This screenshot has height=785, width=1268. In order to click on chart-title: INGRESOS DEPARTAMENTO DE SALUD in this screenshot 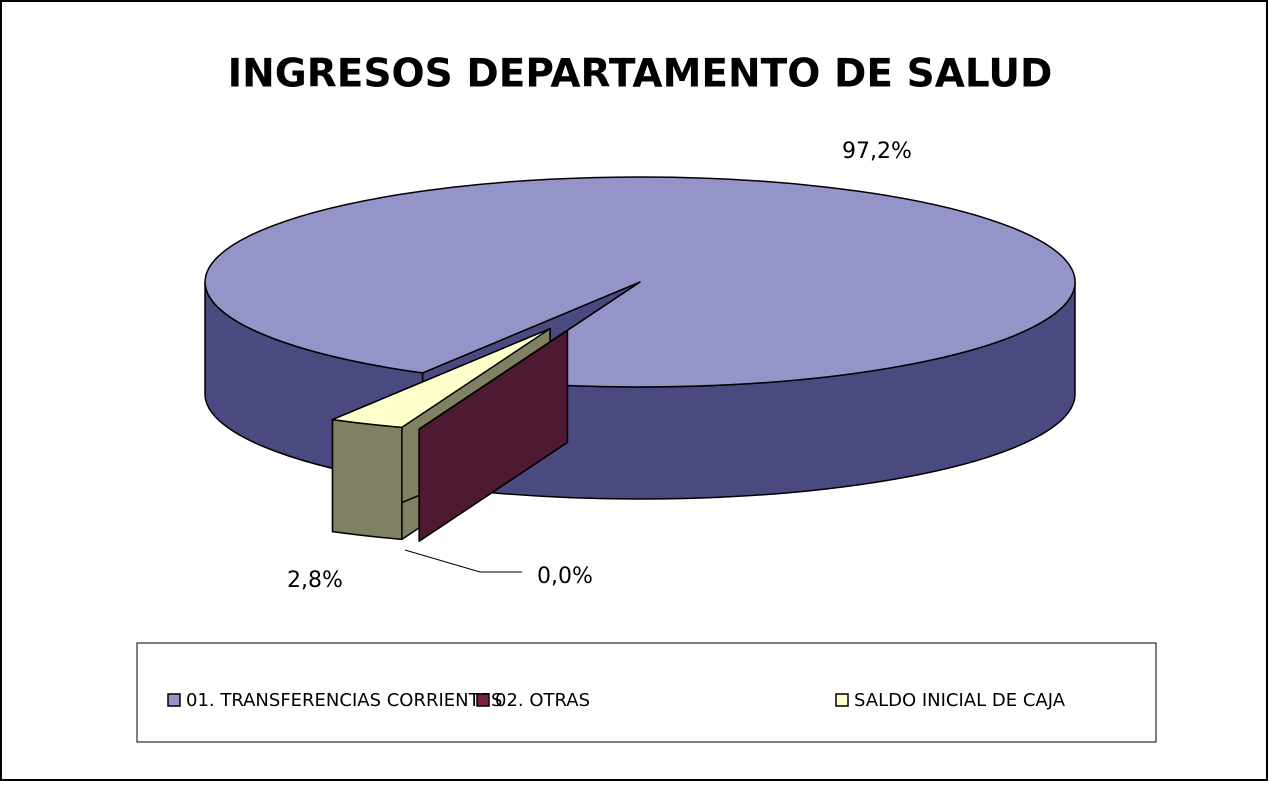, I will do `click(640, 74)`.